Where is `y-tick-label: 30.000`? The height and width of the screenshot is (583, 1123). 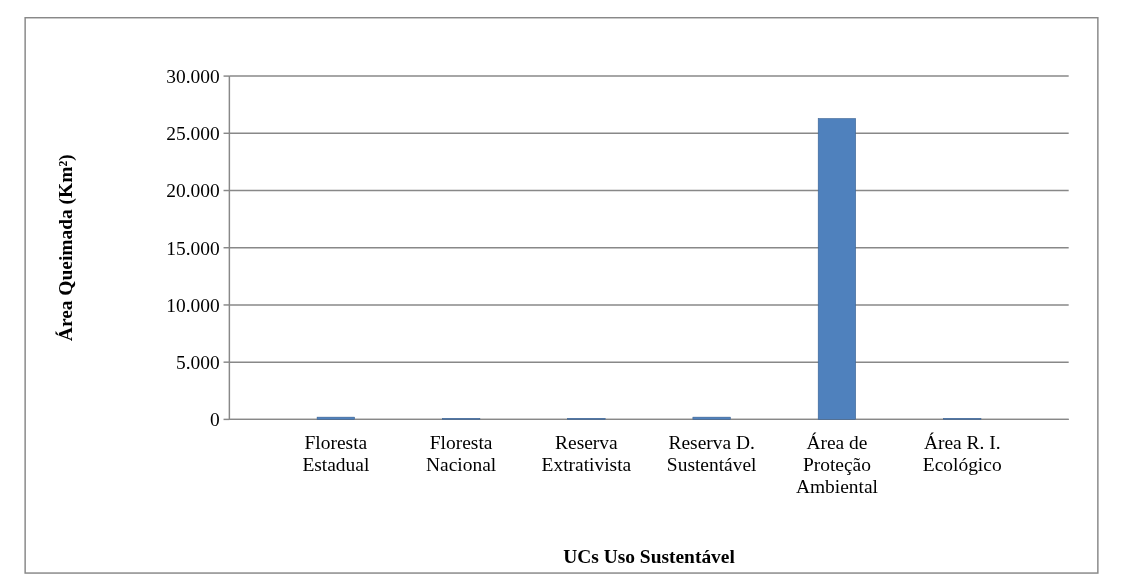 y-tick-label: 30.000 is located at coordinates (193, 76).